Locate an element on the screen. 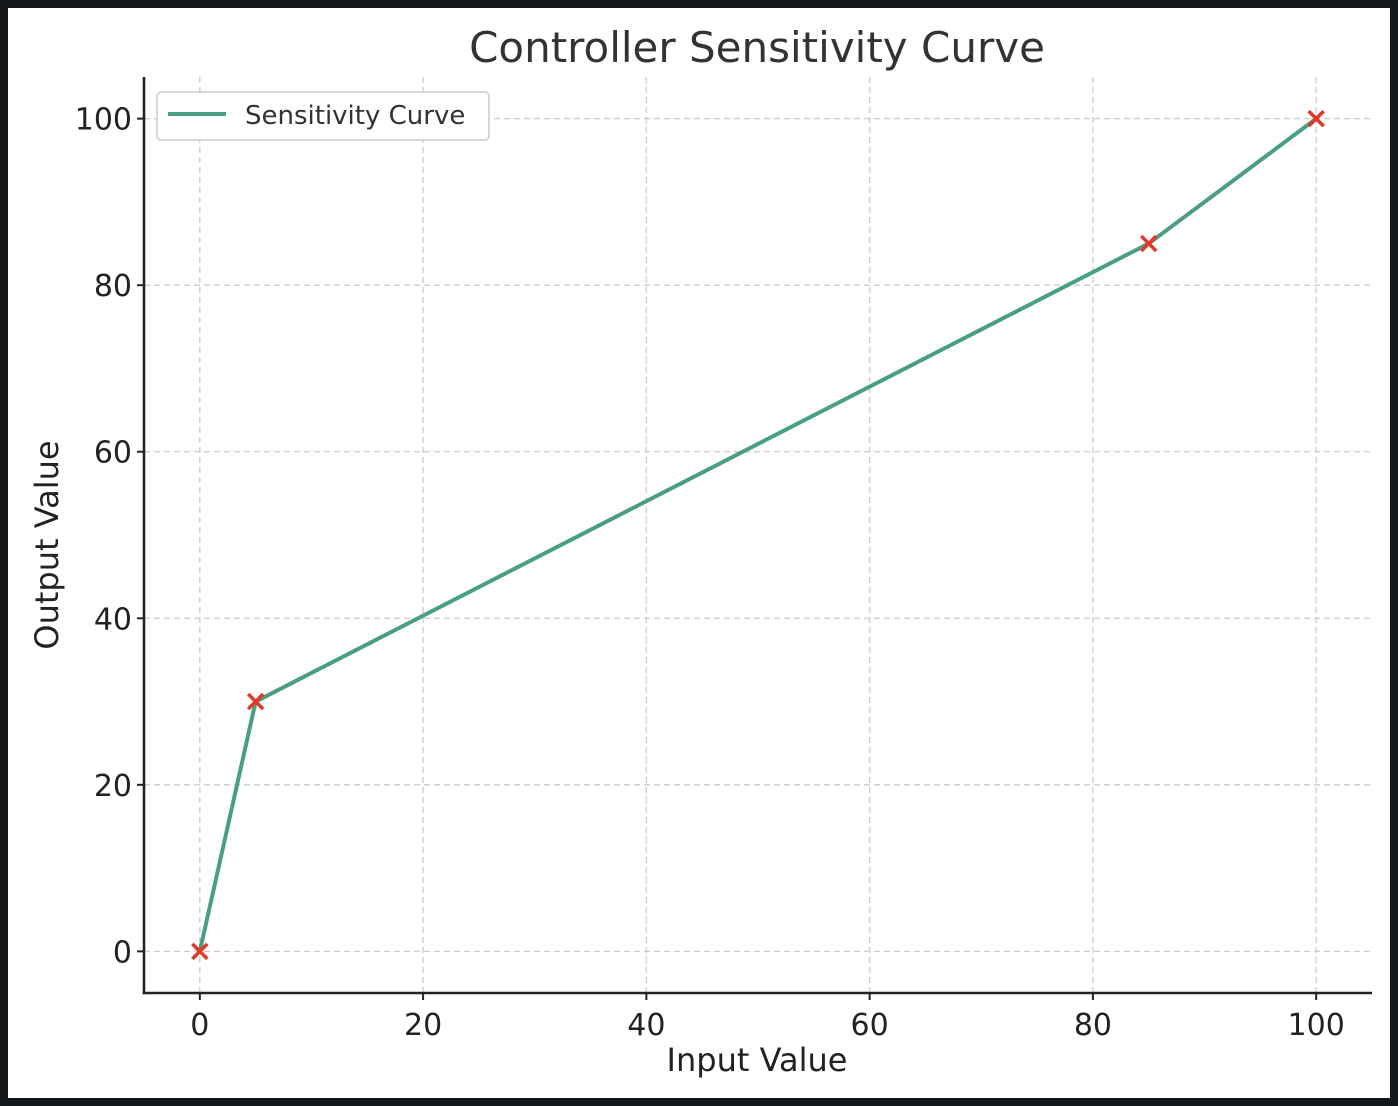 The image size is (1398, 1106). legend-label: Sensitivity Curve is located at coordinates (355, 116).